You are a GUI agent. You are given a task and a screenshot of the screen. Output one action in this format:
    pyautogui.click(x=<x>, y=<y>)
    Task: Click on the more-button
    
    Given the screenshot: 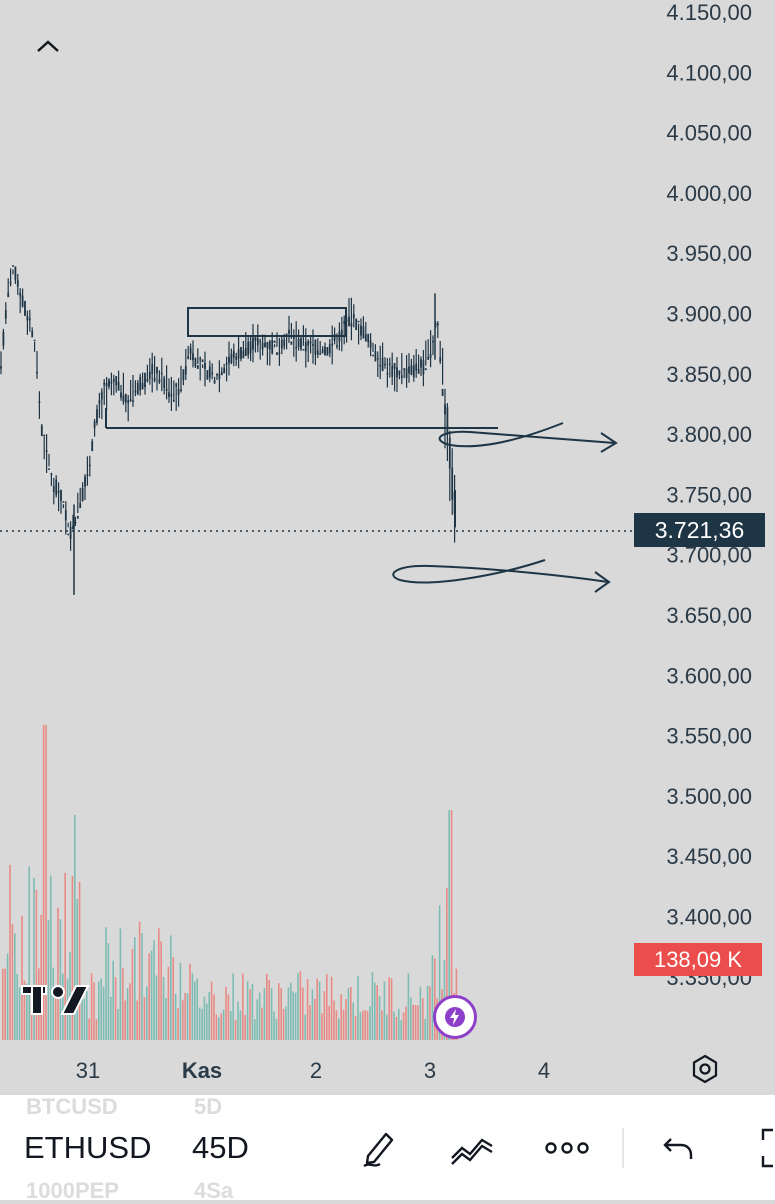 What is the action you would take?
    pyautogui.click(x=567, y=1148)
    